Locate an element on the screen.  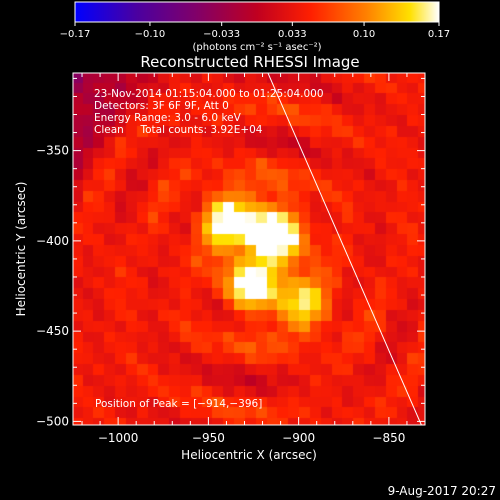
colorbar-tick-label: −0.17 is located at coordinates (75, 34).